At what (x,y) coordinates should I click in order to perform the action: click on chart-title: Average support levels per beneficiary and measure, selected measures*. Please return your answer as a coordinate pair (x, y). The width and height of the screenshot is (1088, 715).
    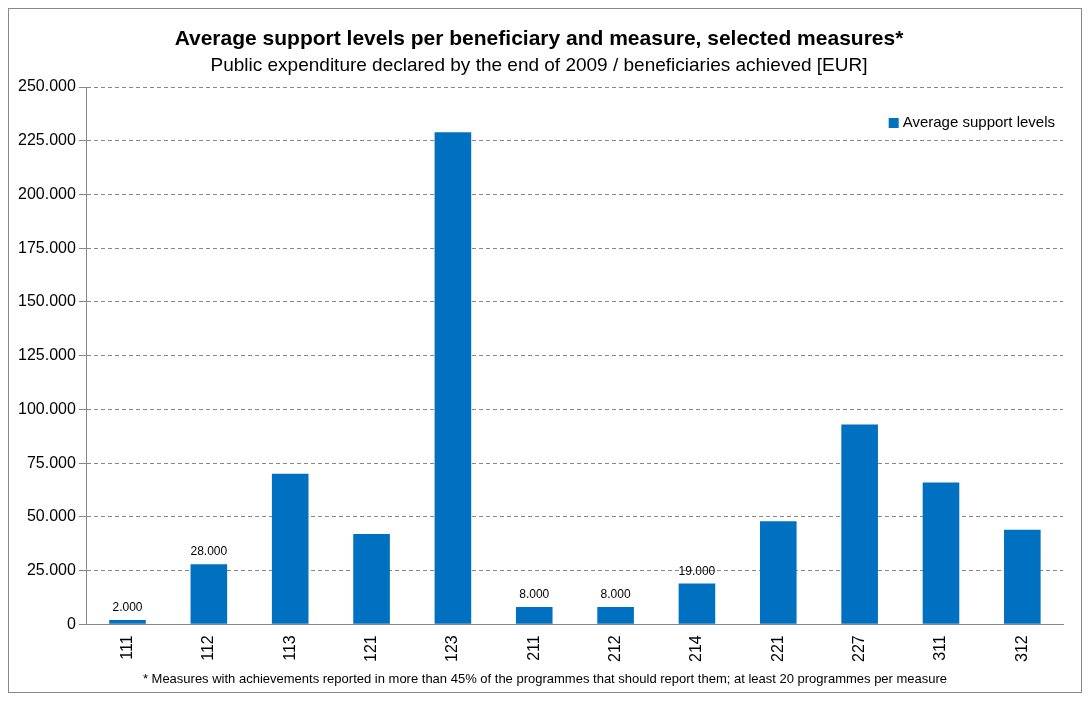
    Looking at the image, I should click on (539, 38).